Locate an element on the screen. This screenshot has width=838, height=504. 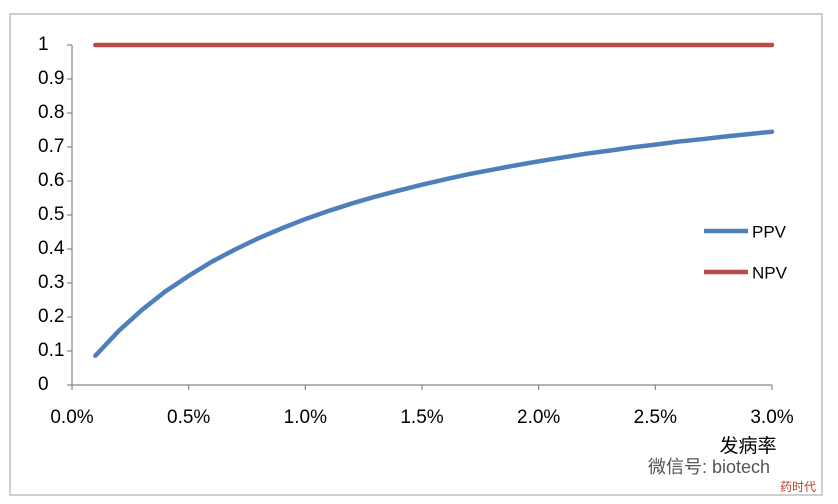
x-tick-label: 1.5% is located at coordinates (421, 417).